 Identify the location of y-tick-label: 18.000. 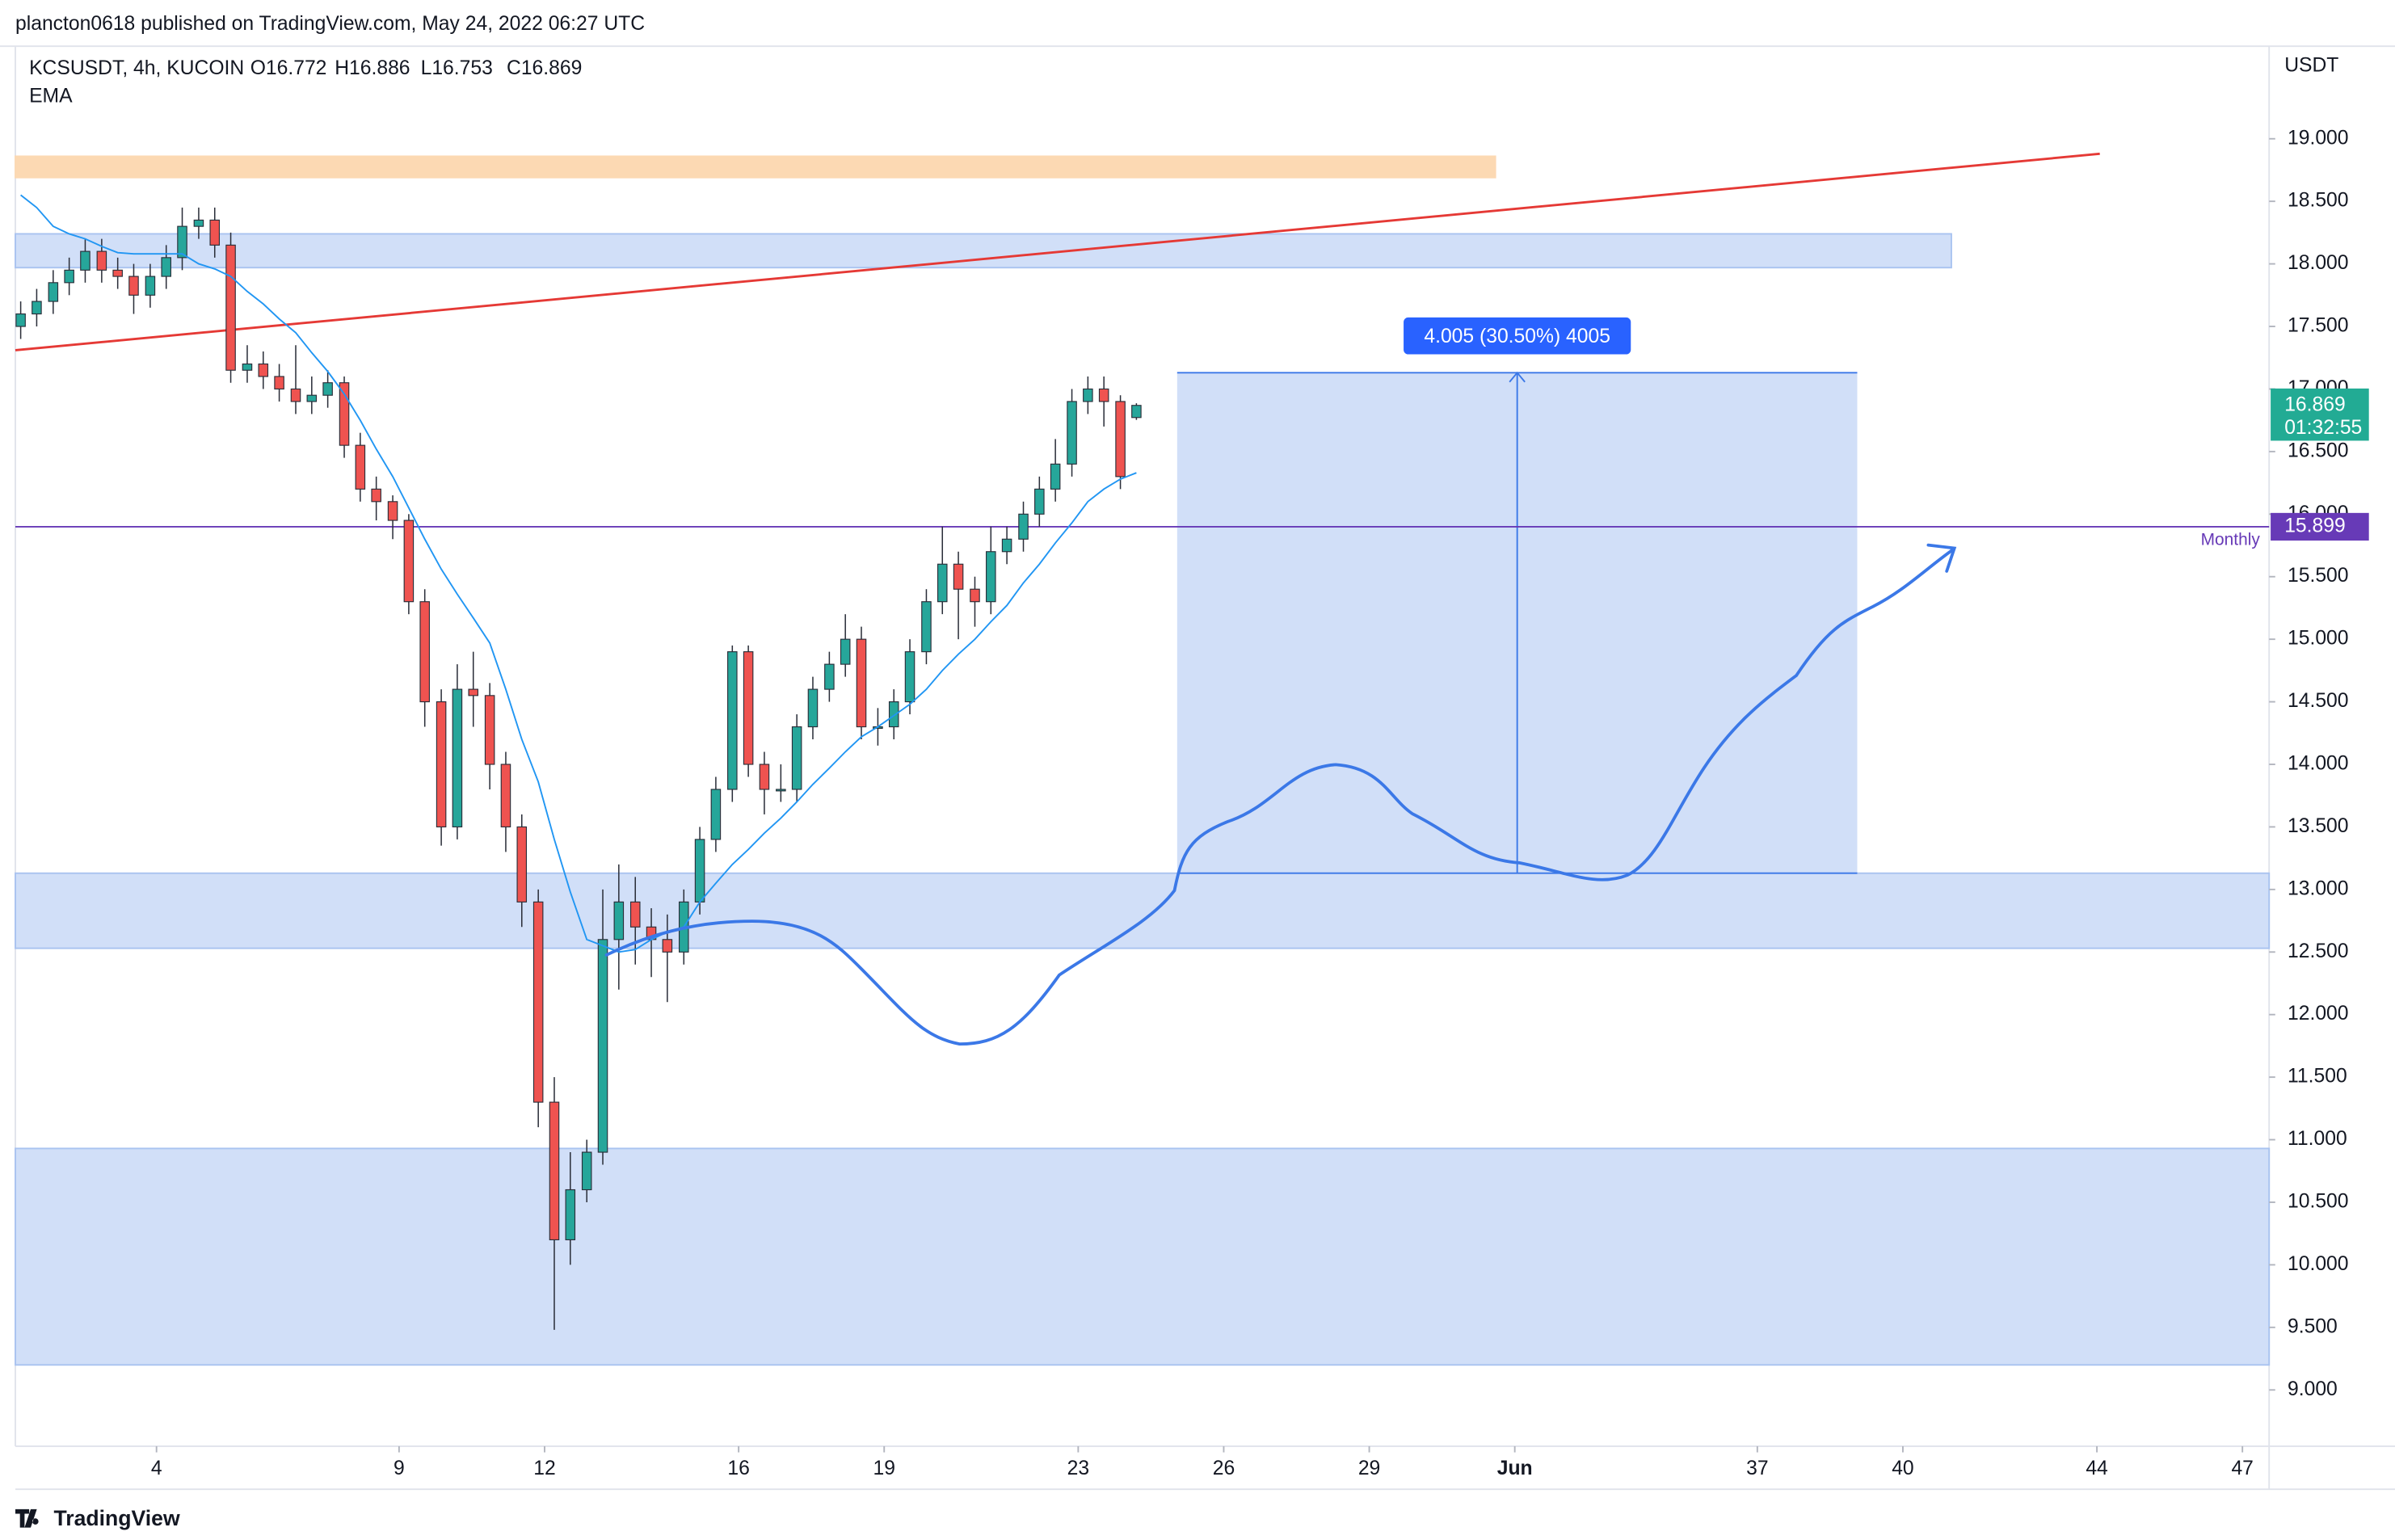
(2318, 263).